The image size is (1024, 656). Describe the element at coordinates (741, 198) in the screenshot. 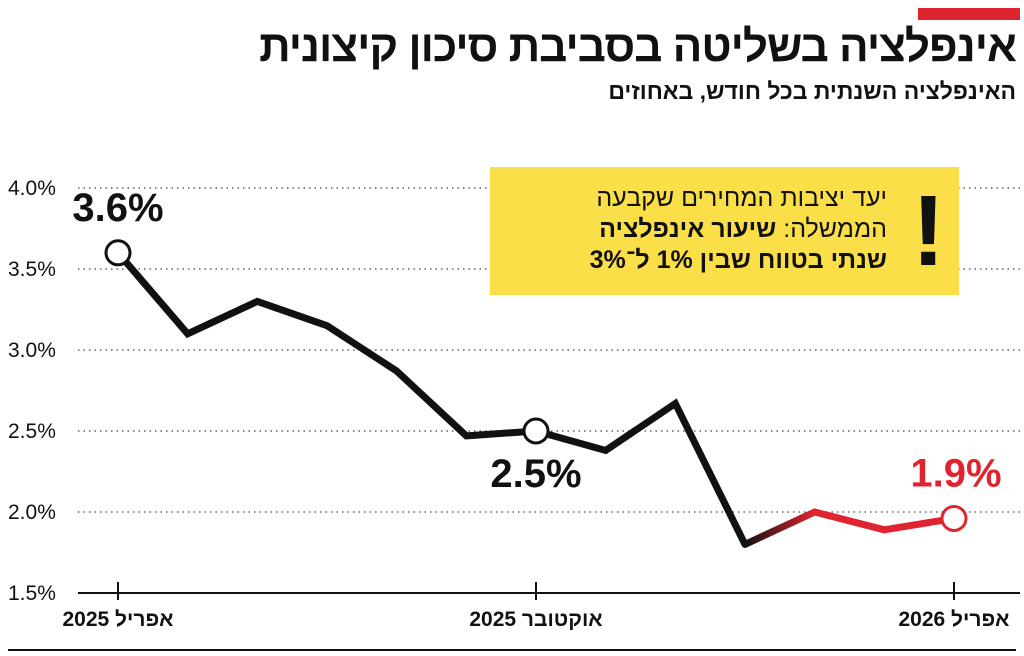

I see `callout-line-1: יעד יציבות המחירים שקבעה` at that location.